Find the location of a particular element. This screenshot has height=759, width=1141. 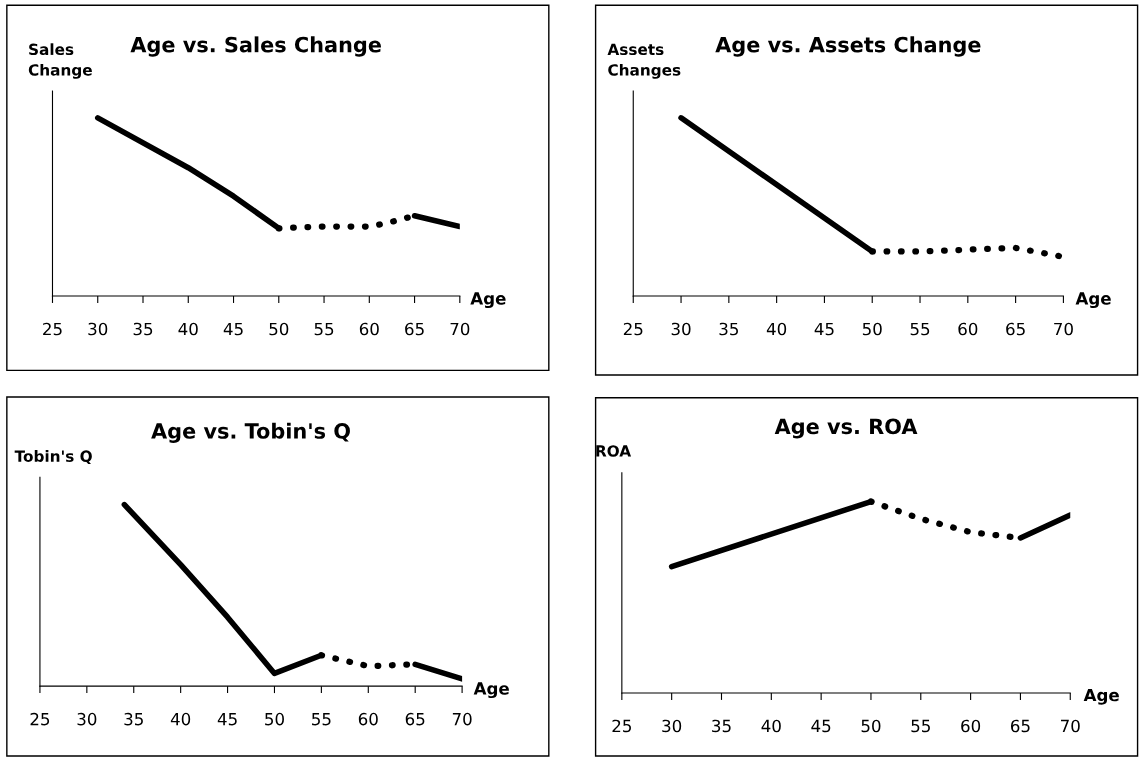

chart-title: Age vs. Sales Change is located at coordinates (255, 46).